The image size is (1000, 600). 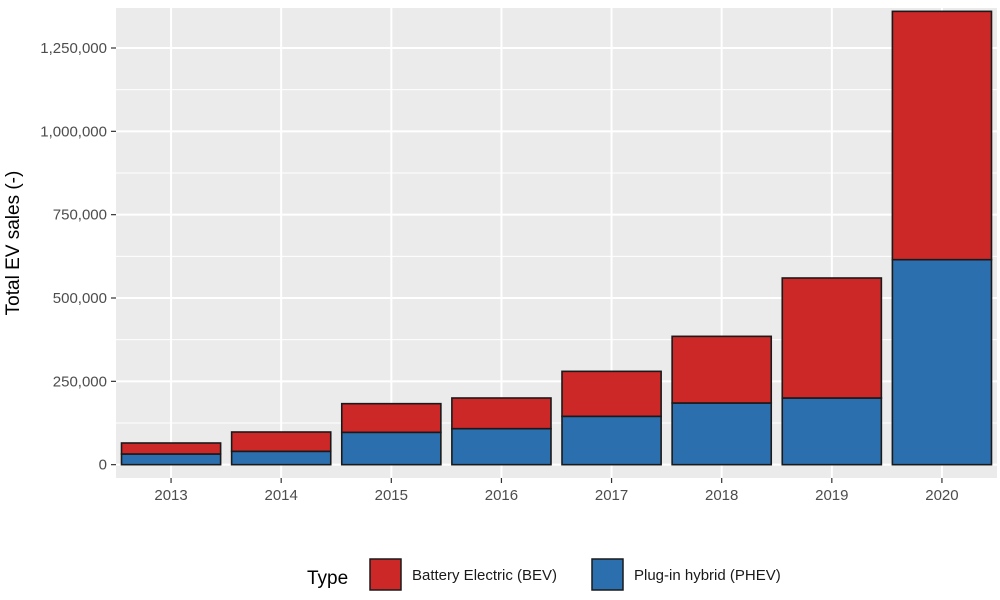 What do you see at coordinates (80, 381) in the screenshot?
I see `y-tick-label: 250,000` at bounding box center [80, 381].